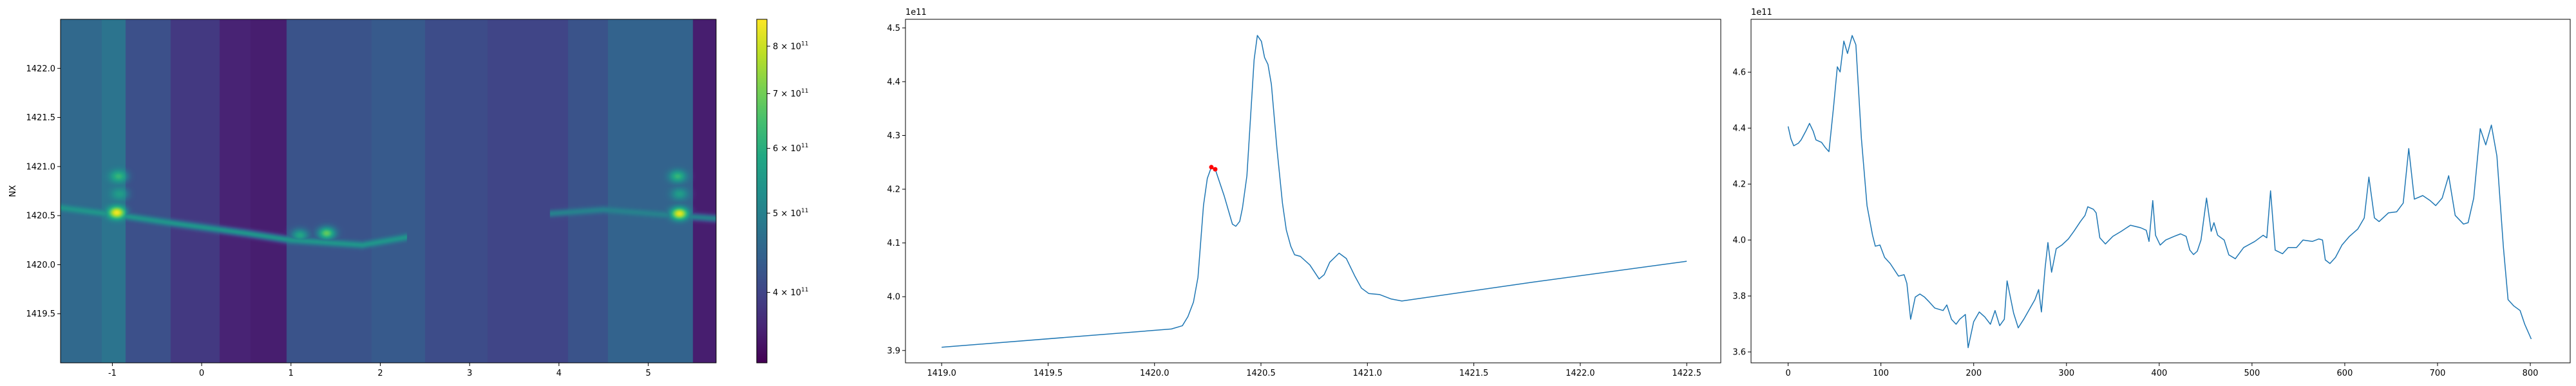 The height and width of the screenshot is (386, 2576). I want to click on x-tick-label: 300, so click(2066, 373).